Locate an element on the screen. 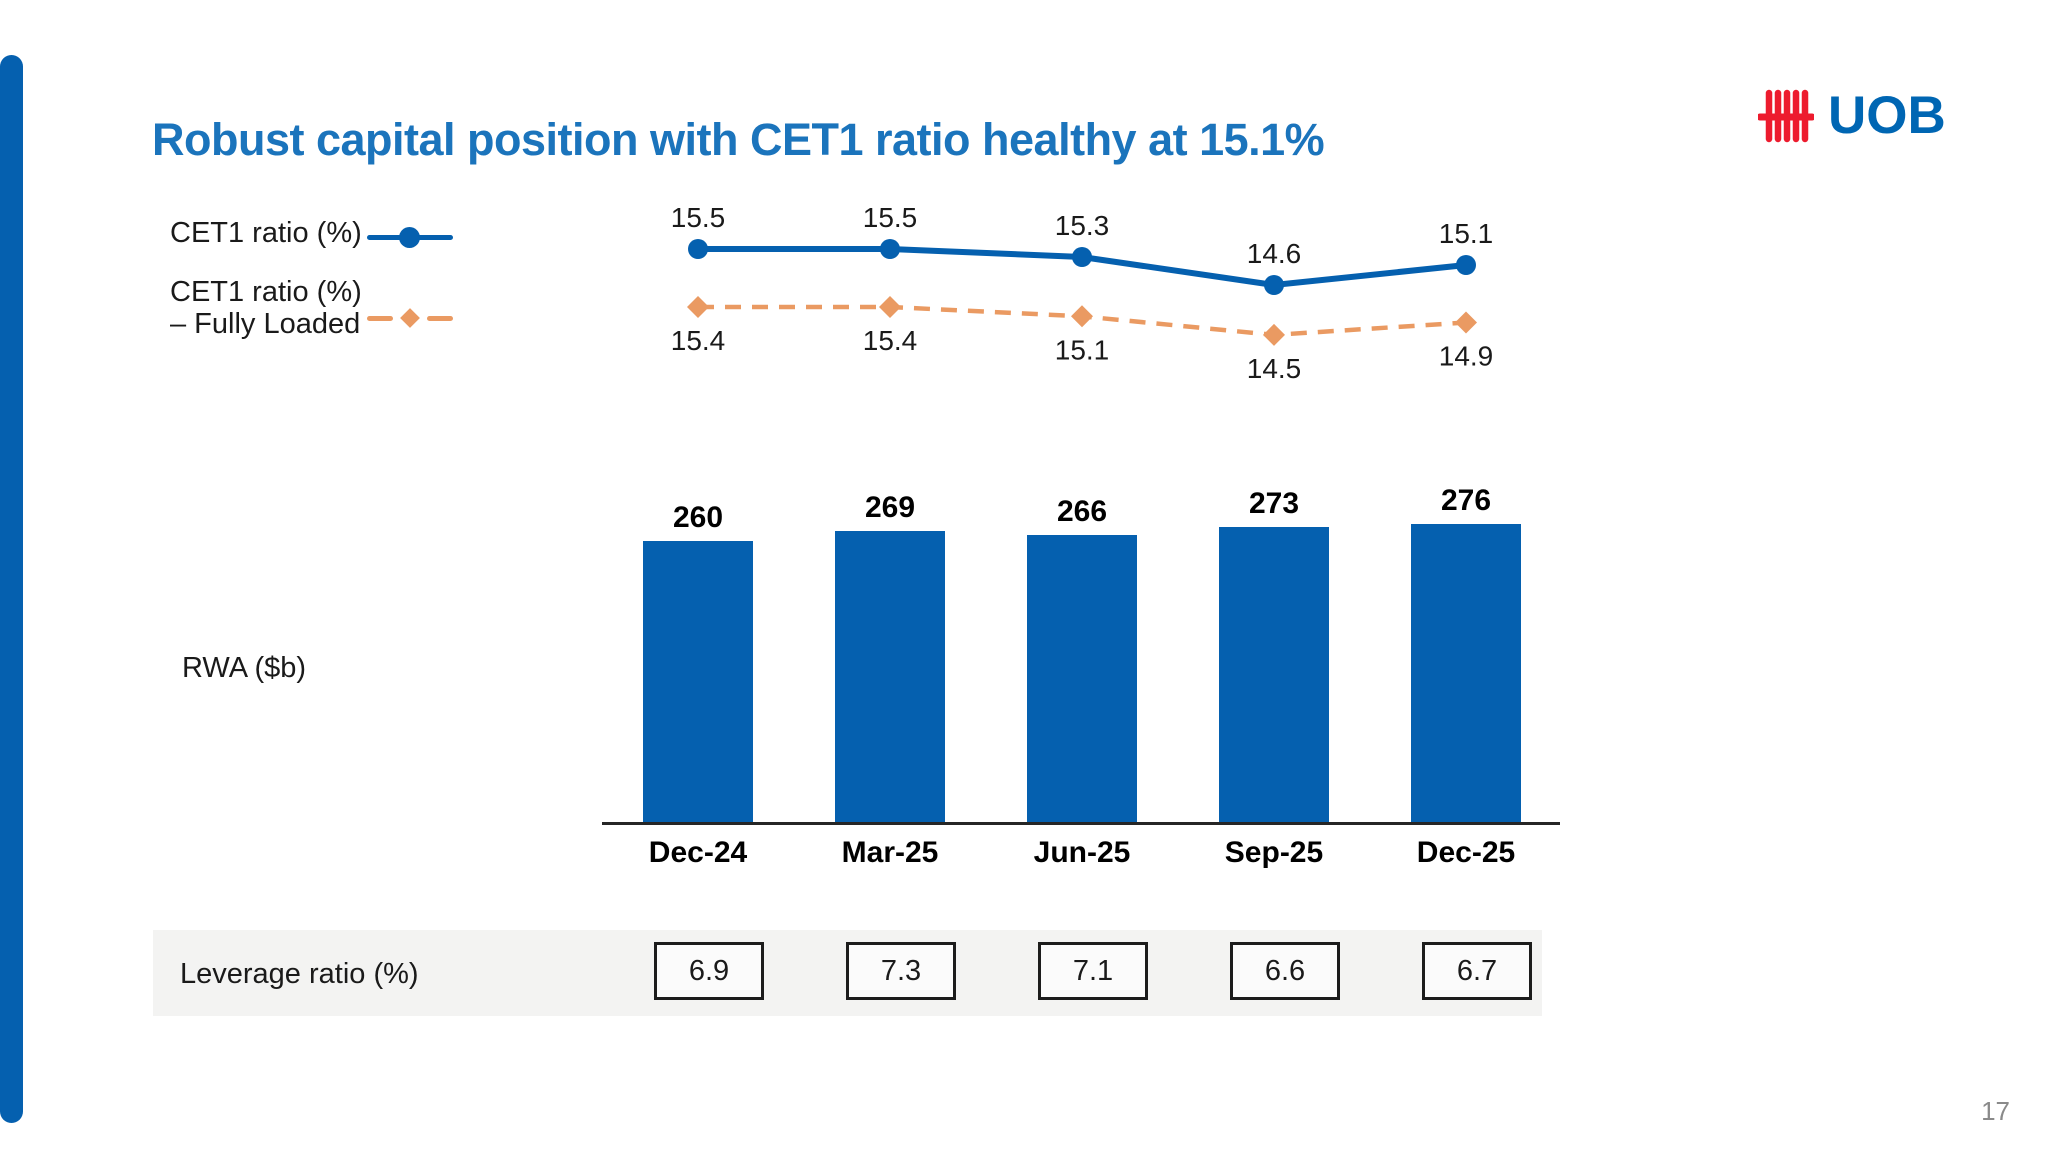  category-label: Dec-24 is located at coordinates (698, 852).